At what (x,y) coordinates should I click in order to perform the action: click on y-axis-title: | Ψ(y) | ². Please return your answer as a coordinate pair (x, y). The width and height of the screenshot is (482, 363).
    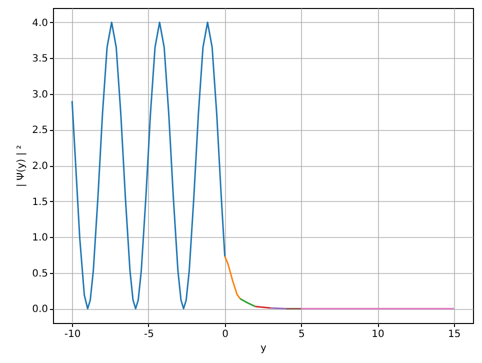
    Looking at the image, I should click on (22, 166).